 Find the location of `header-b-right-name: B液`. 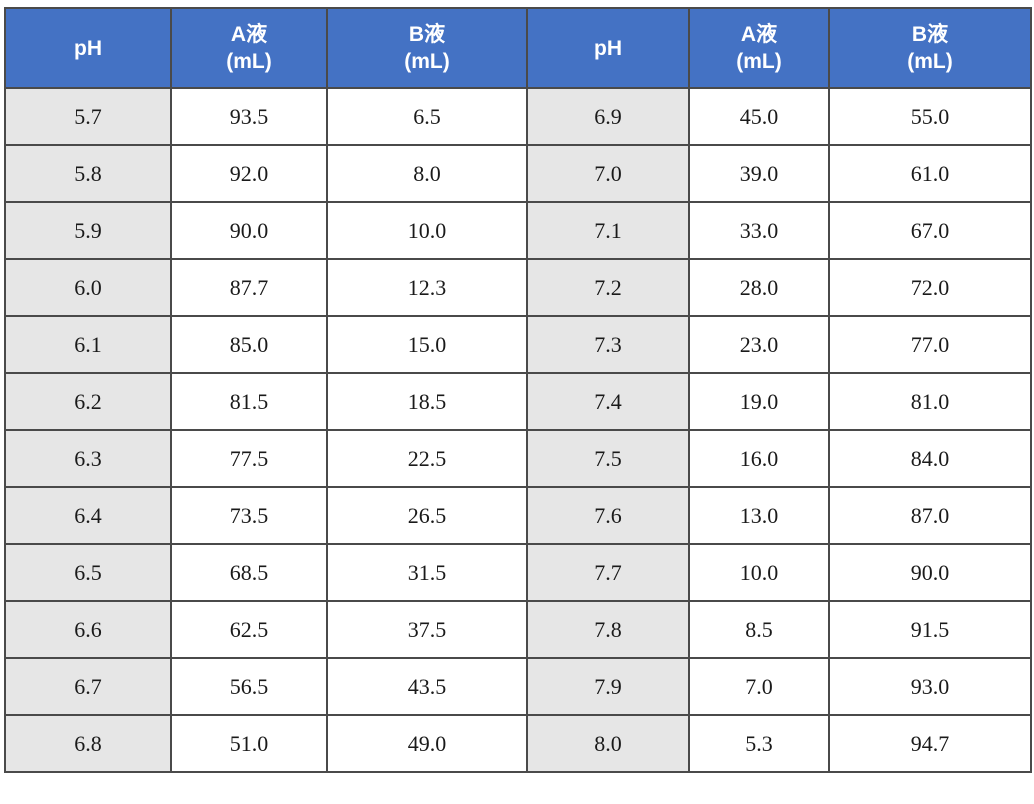

header-b-right-name: B液 is located at coordinates (930, 34).